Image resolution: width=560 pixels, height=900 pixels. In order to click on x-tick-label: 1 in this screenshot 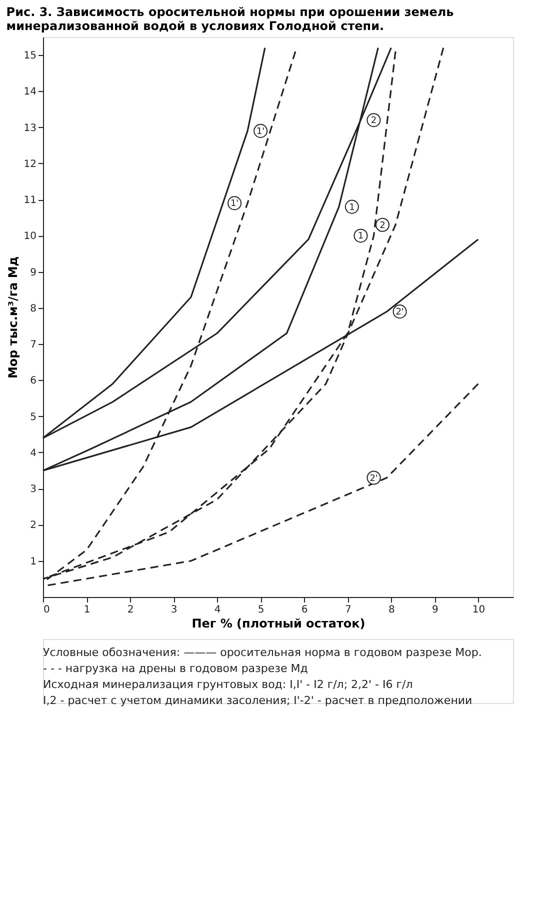, I will do `click(87, 610)`.